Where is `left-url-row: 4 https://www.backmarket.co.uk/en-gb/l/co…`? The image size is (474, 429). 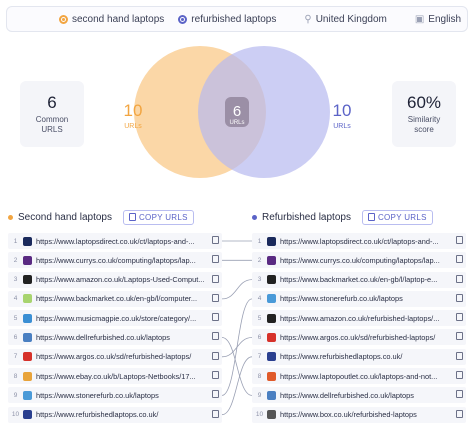 left-url-row: 4 https://www.backmarket.co.uk/en-gb/l/co… is located at coordinates (115, 298).